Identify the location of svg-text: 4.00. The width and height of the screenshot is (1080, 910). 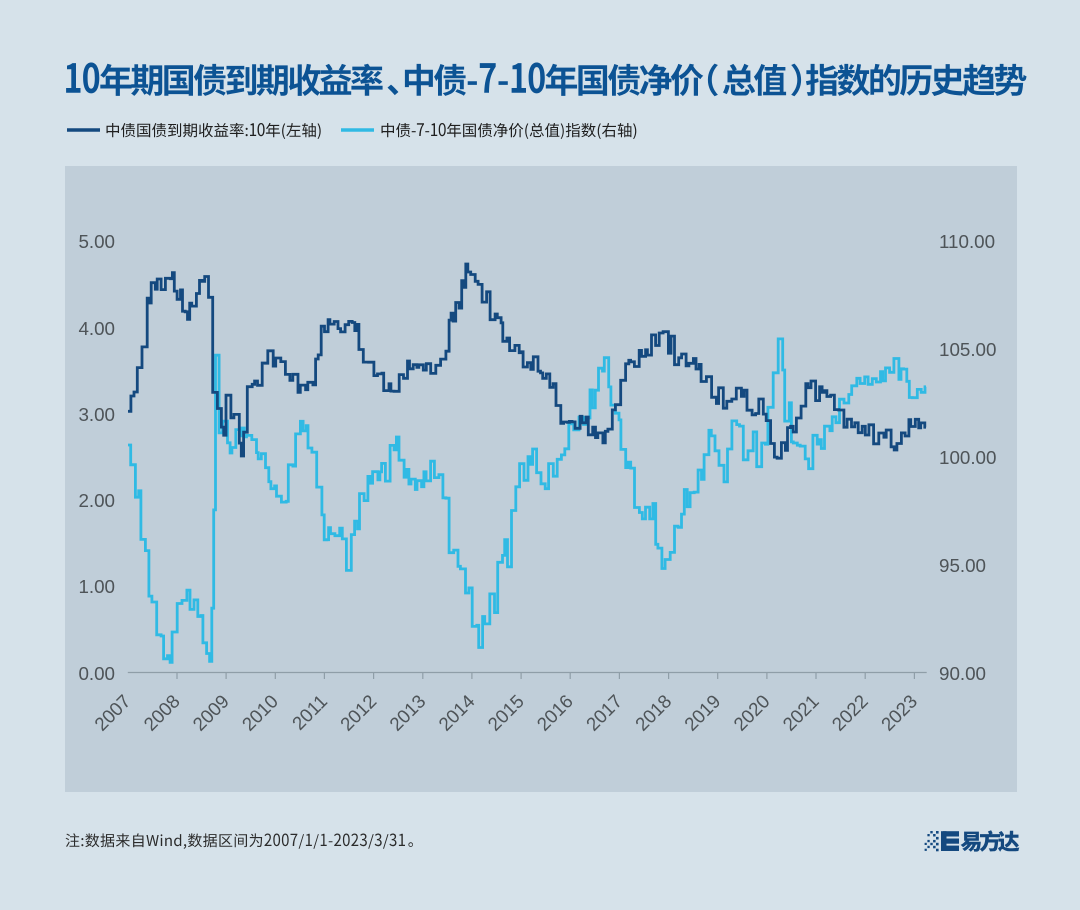
(96, 328).